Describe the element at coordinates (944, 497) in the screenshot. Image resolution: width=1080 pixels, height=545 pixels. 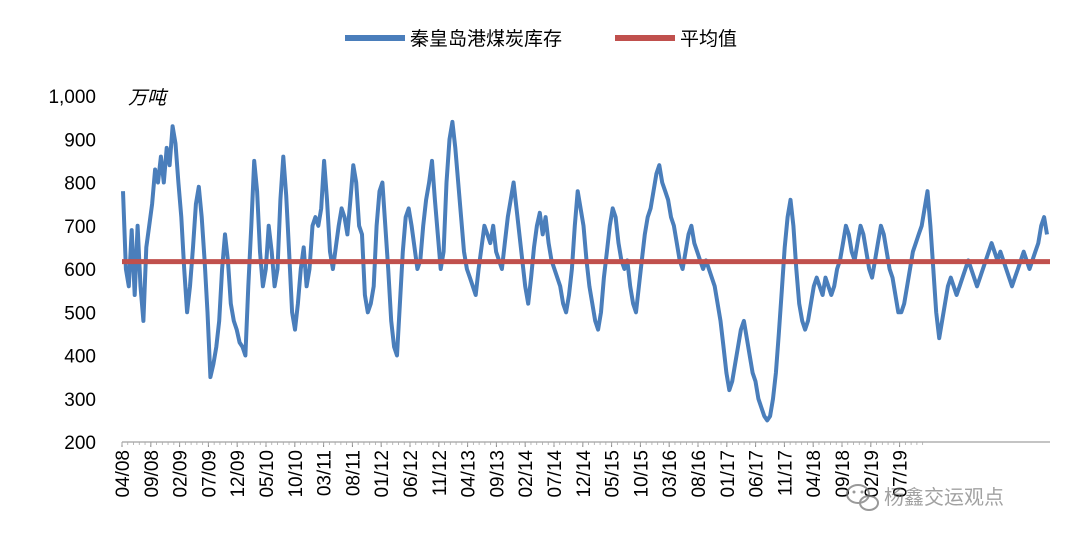
I see `watermark-text: 杨鑫交运观点` at that location.